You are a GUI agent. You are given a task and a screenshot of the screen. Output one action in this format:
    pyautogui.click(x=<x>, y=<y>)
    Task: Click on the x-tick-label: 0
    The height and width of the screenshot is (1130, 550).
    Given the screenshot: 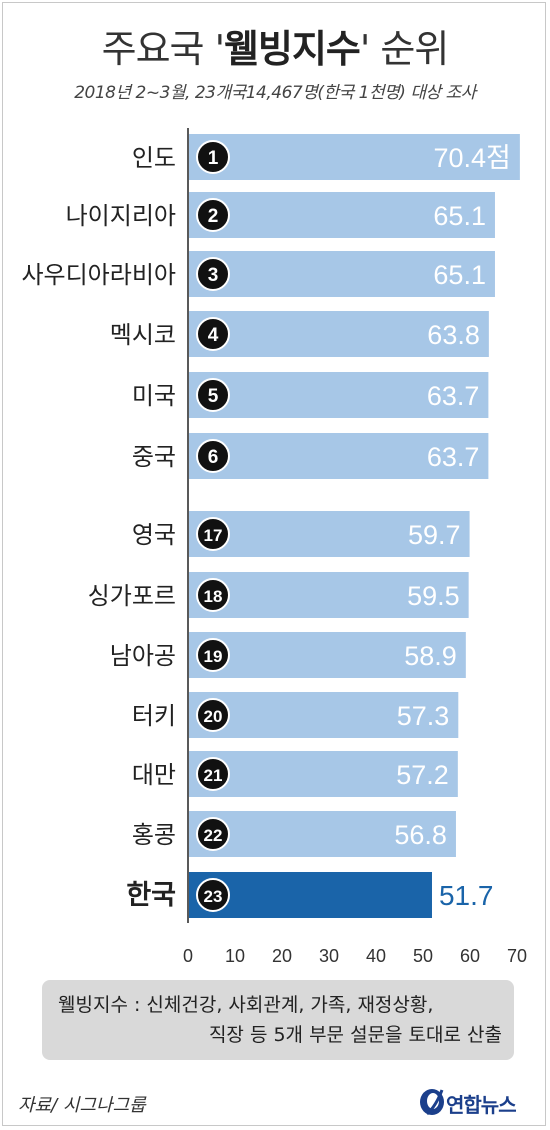 What is the action you would take?
    pyautogui.click(x=188, y=956)
    